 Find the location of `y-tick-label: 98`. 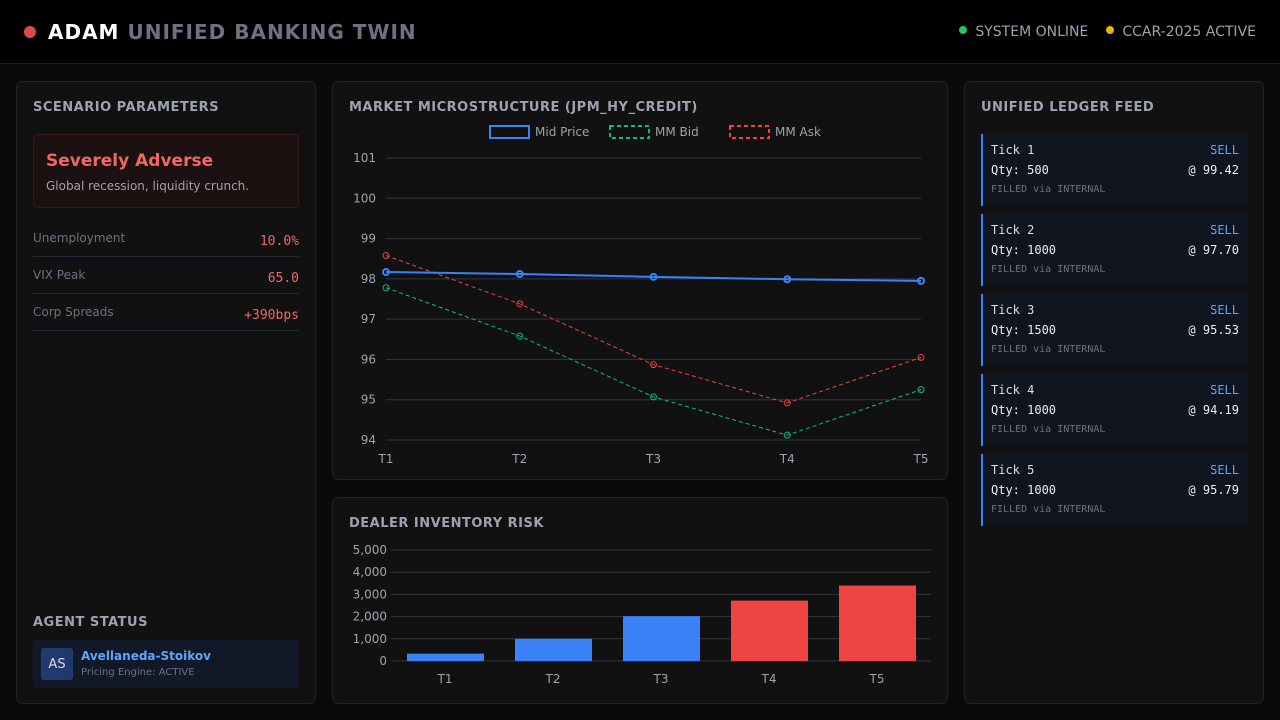

y-tick-label: 98 is located at coordinates (368, 279).